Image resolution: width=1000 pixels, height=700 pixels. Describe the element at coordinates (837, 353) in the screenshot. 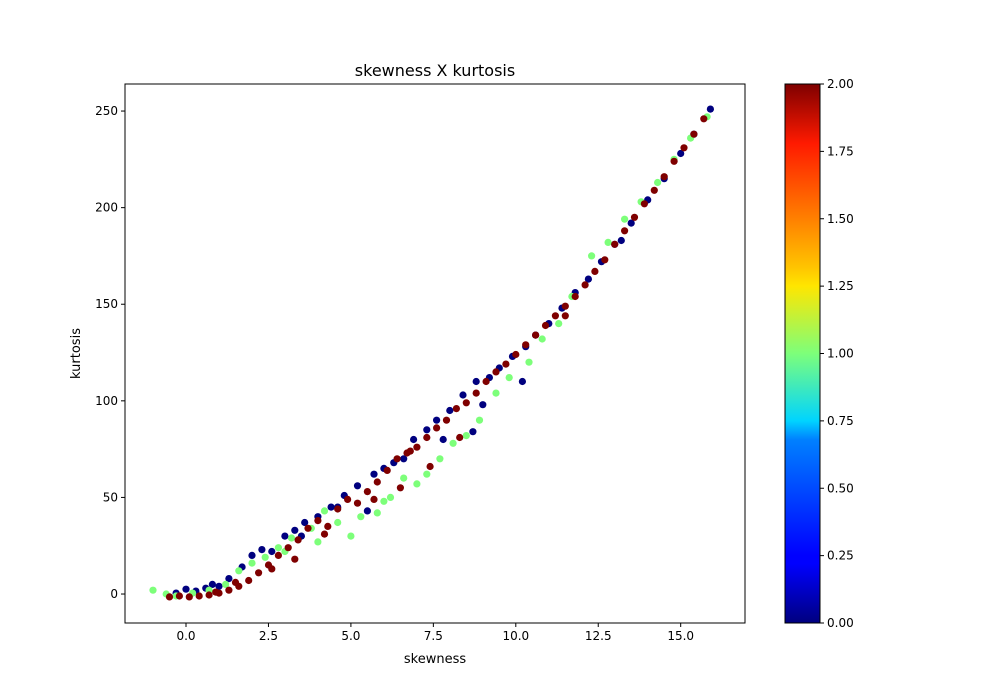

I see `colorbar-ticks: 0.00 0.25 0.50 0.75 1.00 1.25 1.50 1.75 2.00` at that location.